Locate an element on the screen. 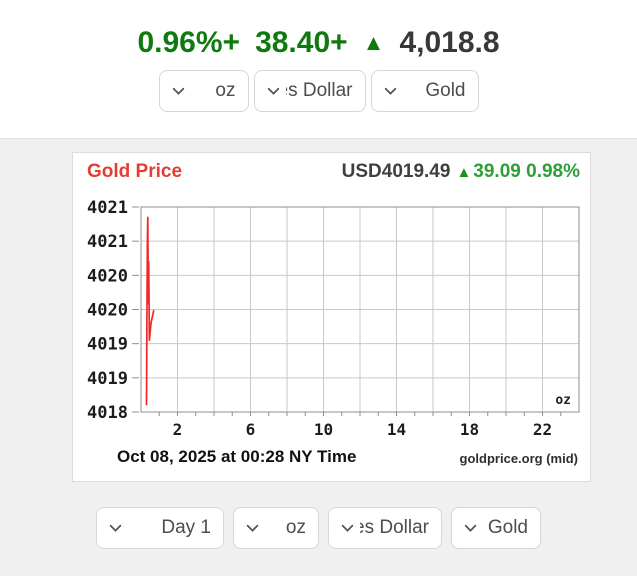  bottom-controls-row: Day 1 oz es Dollar Gold is located at coordinates (318, 528).